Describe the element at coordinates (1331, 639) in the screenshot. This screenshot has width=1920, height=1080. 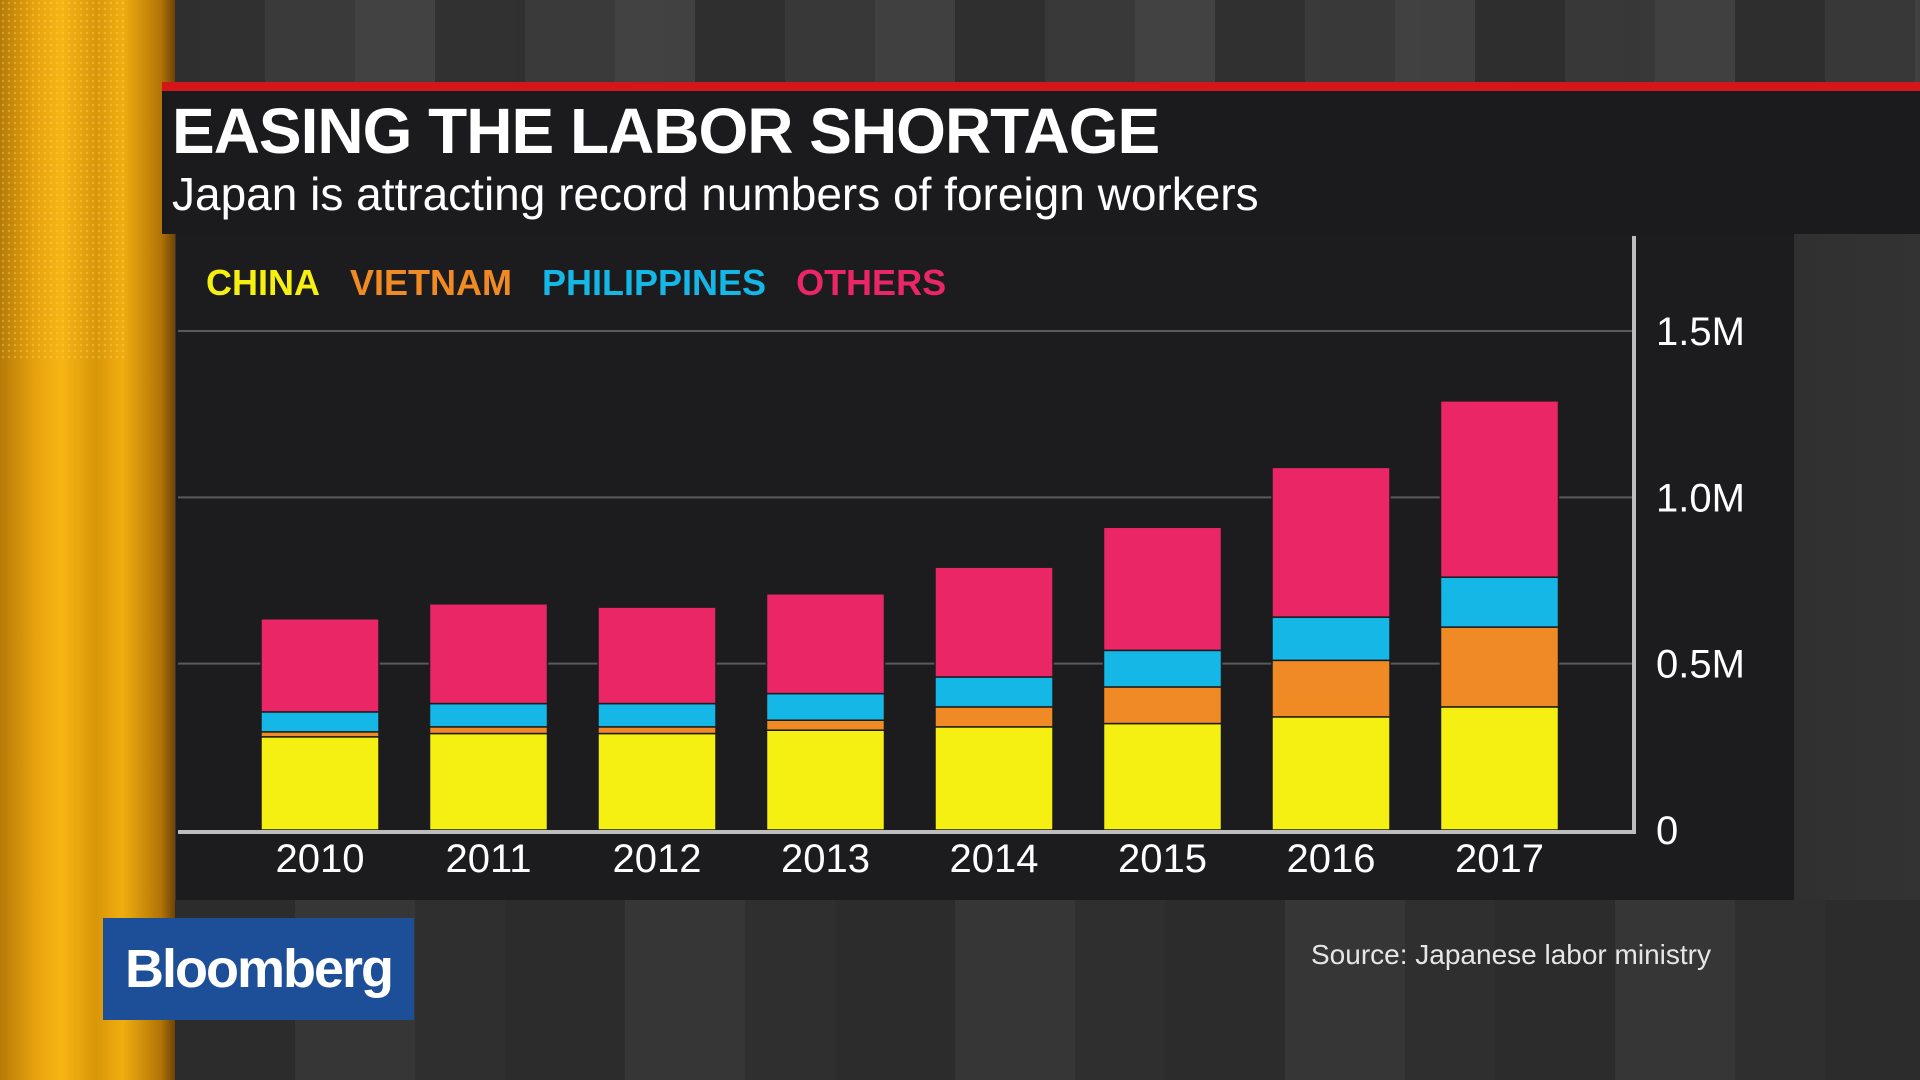
I see `bar-philippines-2016` at that location.